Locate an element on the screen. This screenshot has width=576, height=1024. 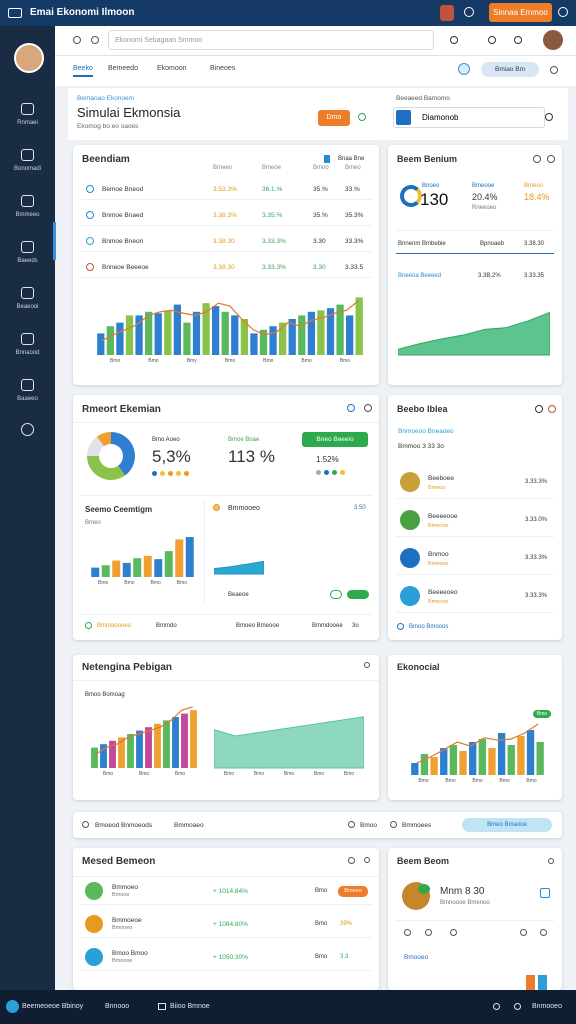
mini-bar is located at coordinates (530, 982).